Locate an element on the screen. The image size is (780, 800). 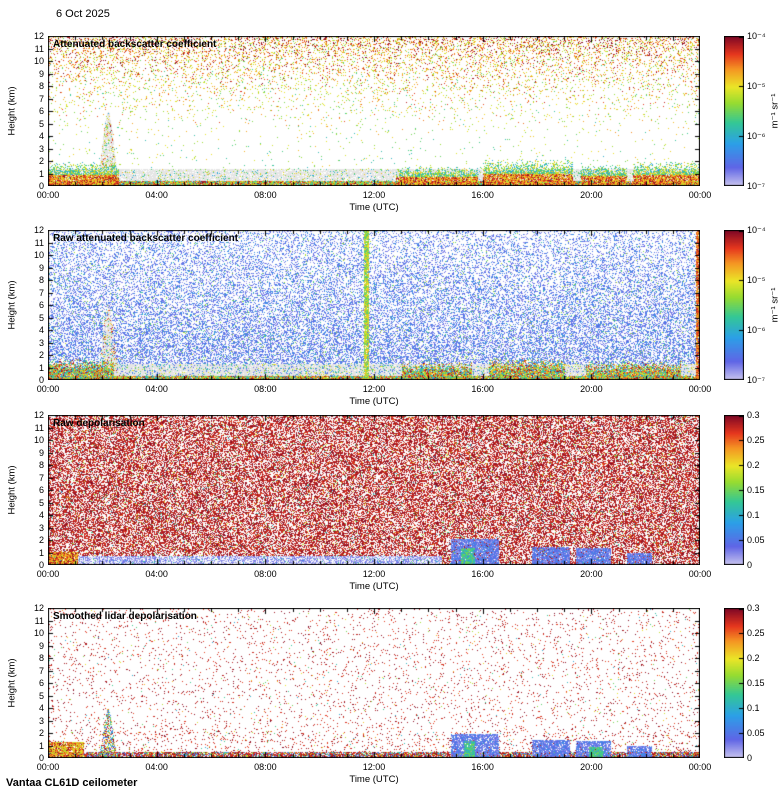
panel-title: Smoothed lidar depolarisation is located at coordinates (125, 616).